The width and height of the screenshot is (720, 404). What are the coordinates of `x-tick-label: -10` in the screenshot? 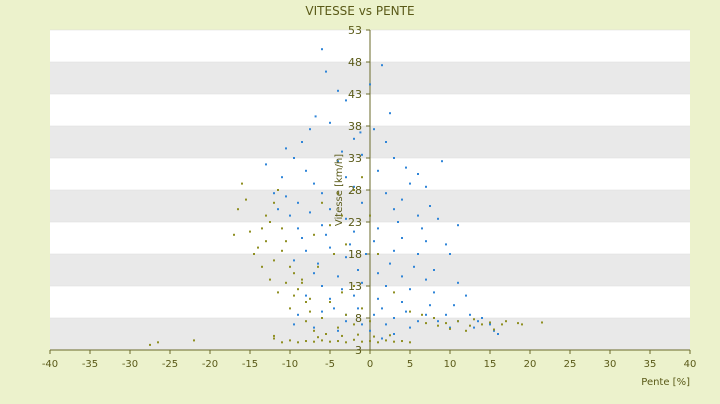 It's located at (290, 364).